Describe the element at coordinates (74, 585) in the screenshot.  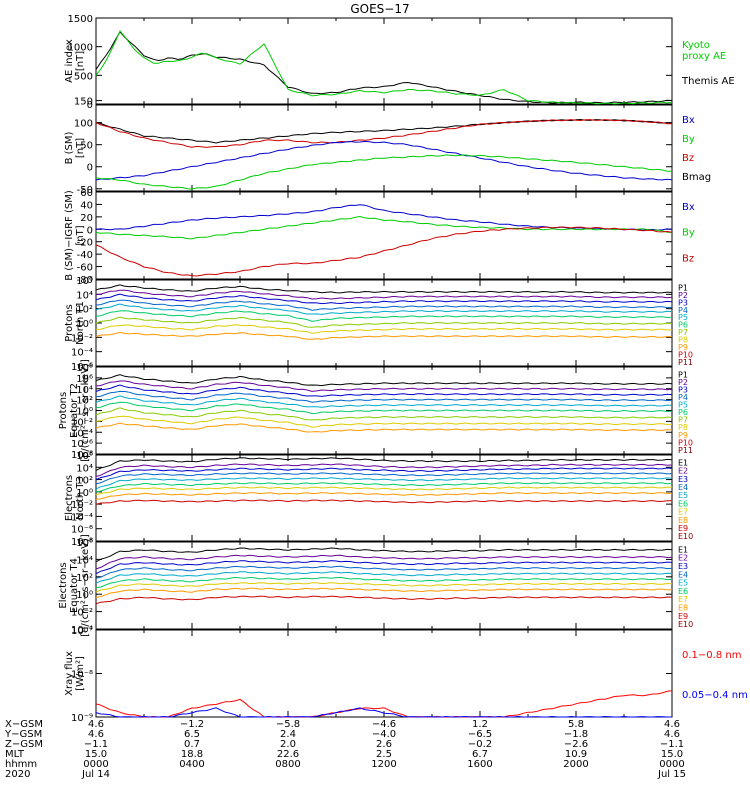
I see `y-axis-label: ElectronsEquator T4[e/(cm²−s−sr−keV)]` at that location.